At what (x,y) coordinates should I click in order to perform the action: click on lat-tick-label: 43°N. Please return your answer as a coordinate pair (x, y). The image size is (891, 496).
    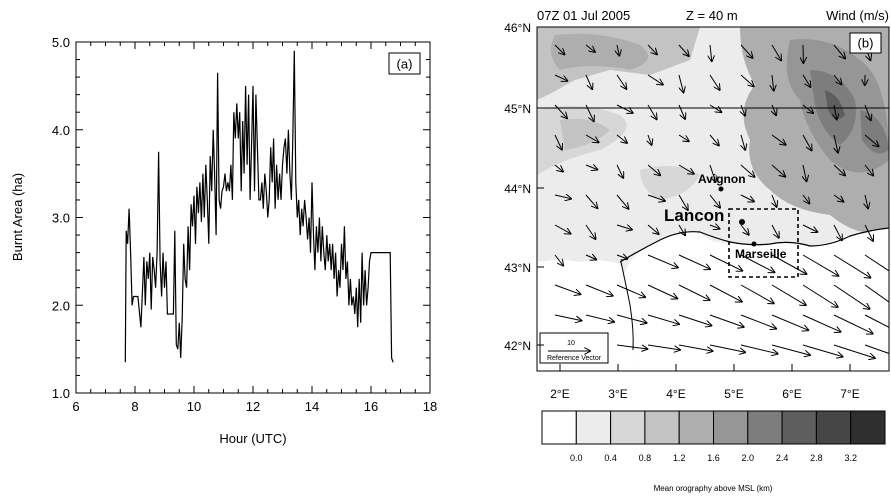
    Looking at the image, I should click on (517, 268).